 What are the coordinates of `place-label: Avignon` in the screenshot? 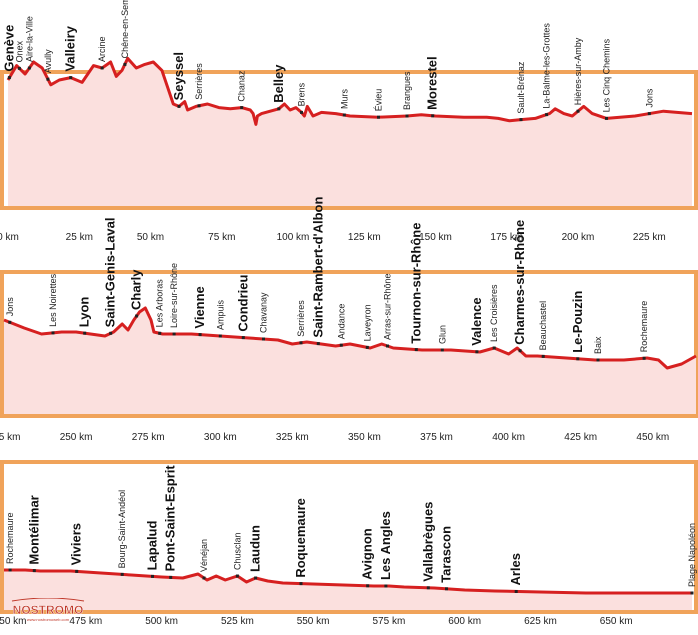 It's located at (367, 554).